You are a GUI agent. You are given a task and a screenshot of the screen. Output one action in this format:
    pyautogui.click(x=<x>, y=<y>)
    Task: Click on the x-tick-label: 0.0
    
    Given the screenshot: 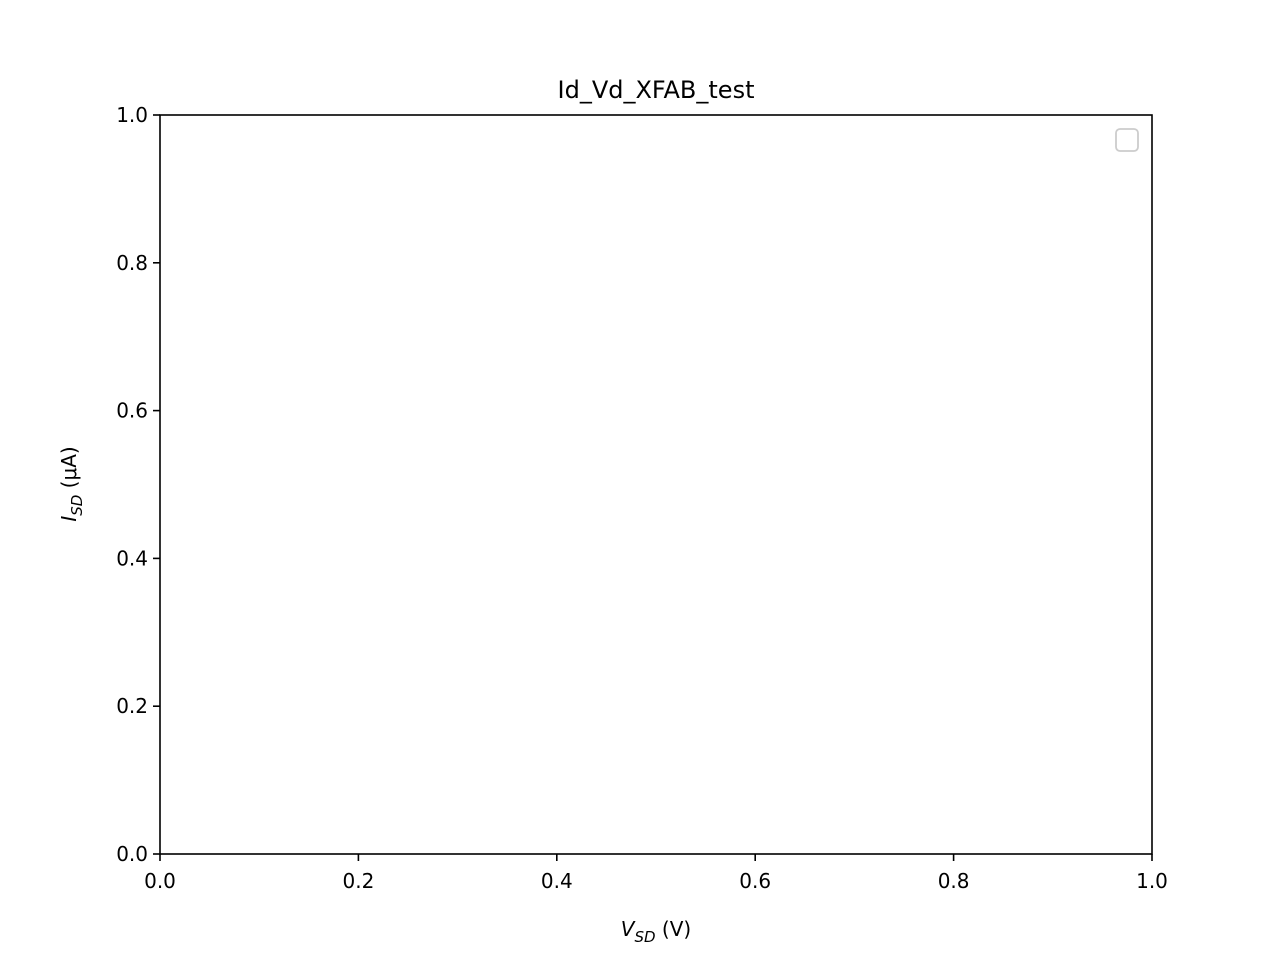 What is the action you would take?
    pyautogui.click(x=160, y=881)
    